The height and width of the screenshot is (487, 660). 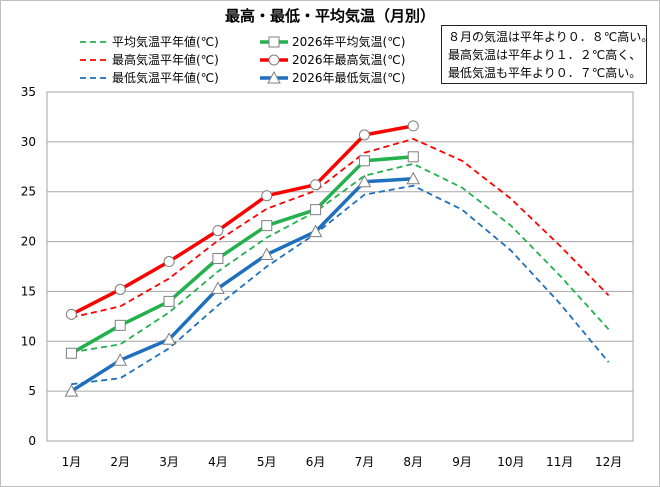 I want to click on x-tick-label: 8月, so click(x=413, y=462).